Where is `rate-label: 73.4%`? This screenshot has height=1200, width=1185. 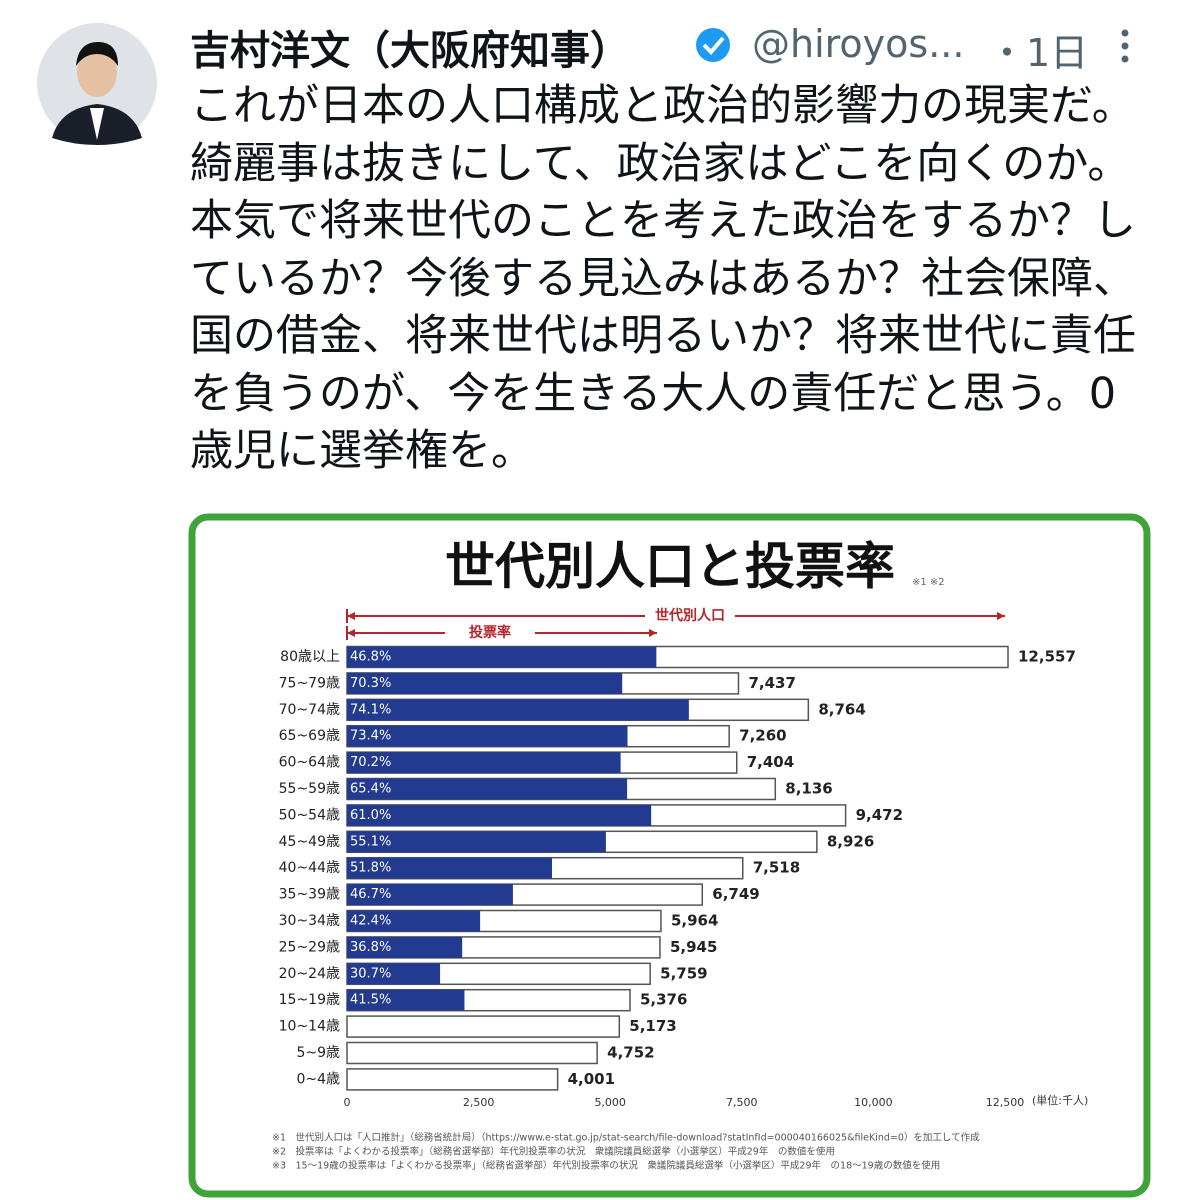
rate-label: 73.4% is located at coordinates (370, 736).